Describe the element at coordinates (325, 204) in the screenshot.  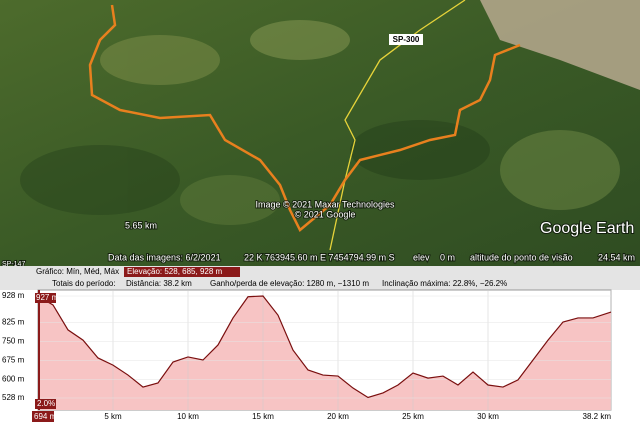
I see `attribution: Image © 2021 Maxar Technologies` at that location.